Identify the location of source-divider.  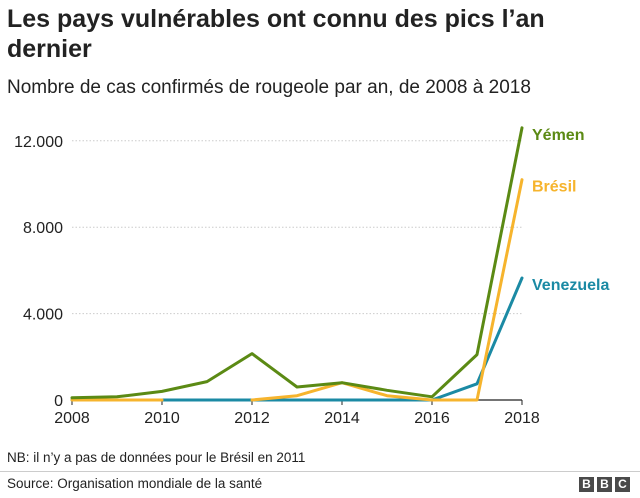
(320, 471).